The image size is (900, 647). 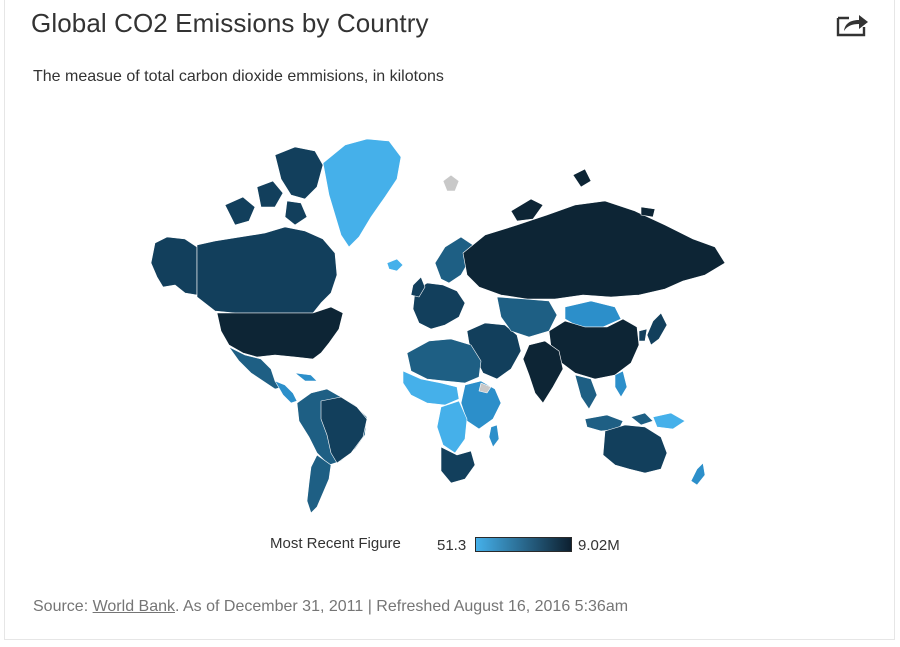 I want to click on region-central-america, so click(x=286, y=392).